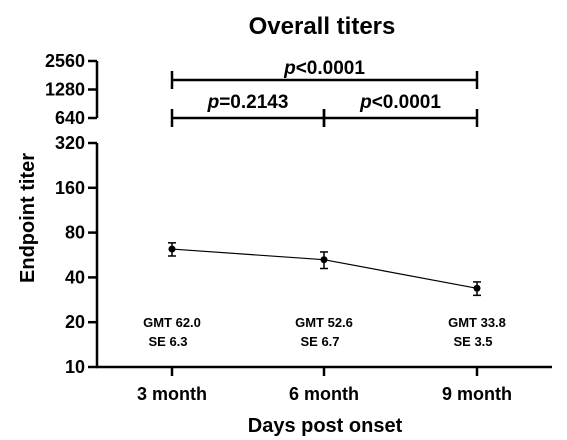 The width and height of the screenshot is (567, 440). I want to click on se-label: SE 6.3, so click(167, 341).